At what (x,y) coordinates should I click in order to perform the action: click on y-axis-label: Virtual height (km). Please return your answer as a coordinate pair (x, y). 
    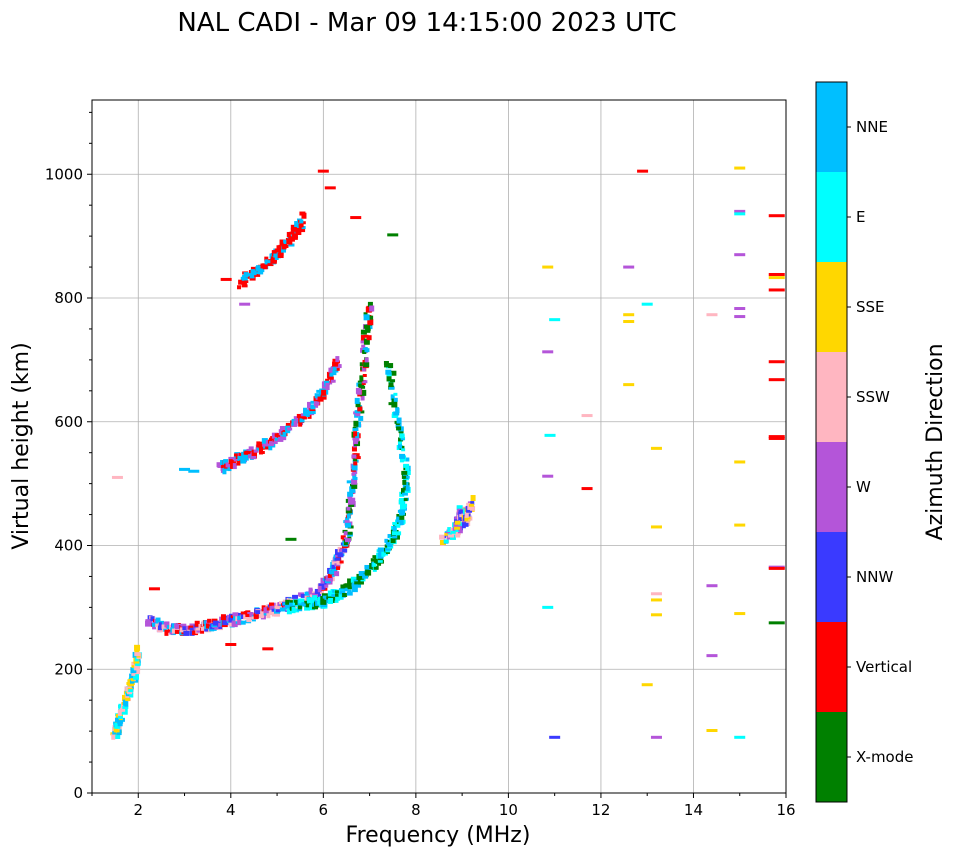
    Looking at the image, I should click on (21, 445).